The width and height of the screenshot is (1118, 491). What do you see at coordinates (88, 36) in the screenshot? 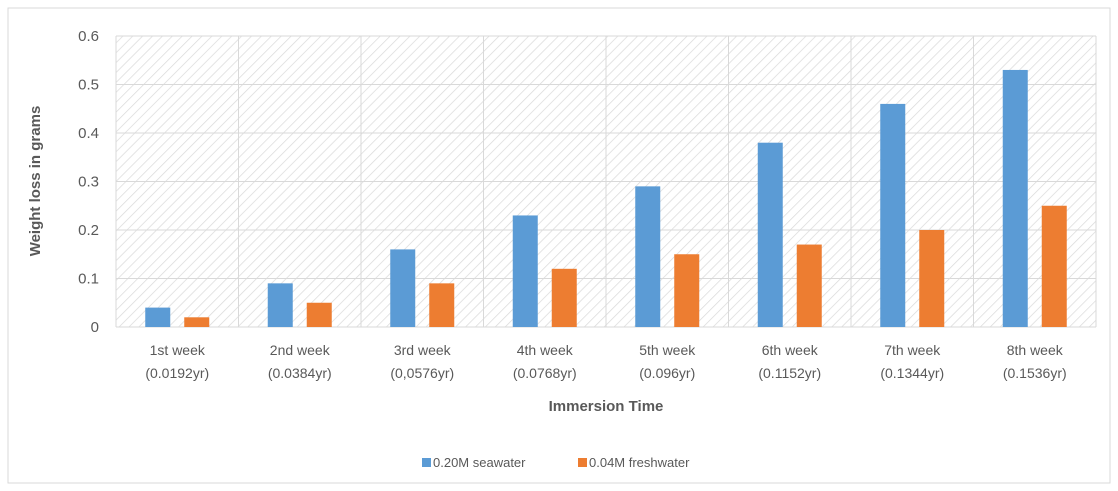
I see `y-tick-label: 0.6` at bounding box center [88, 36].